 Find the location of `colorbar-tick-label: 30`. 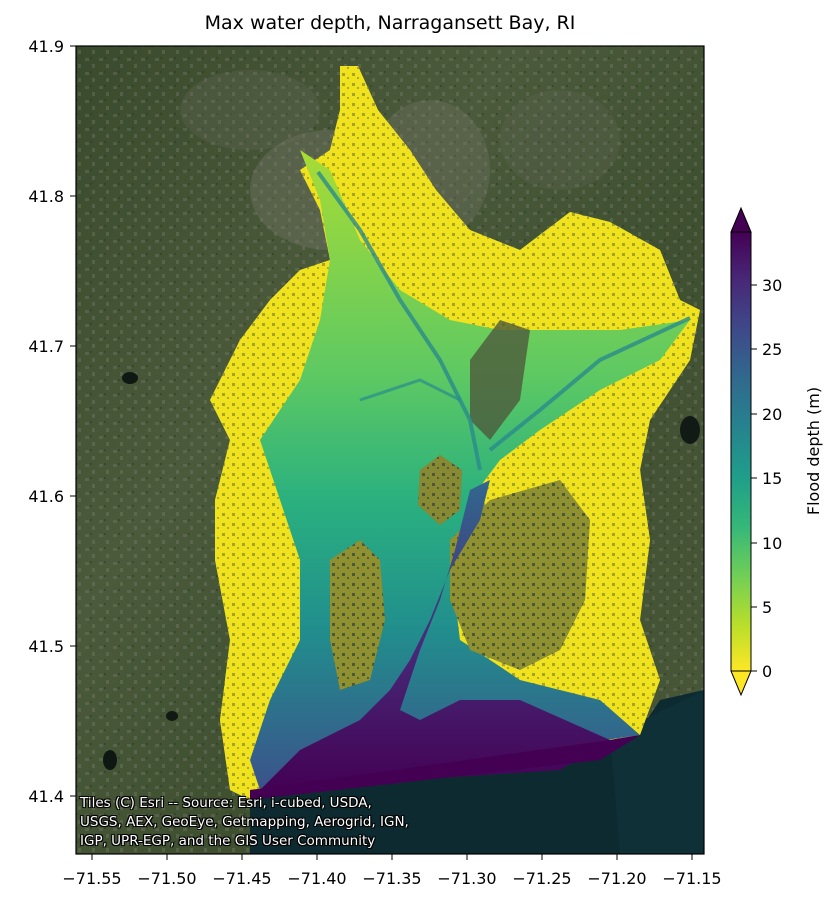

colorbar-tick-label: 30 is located at coordinates (772, 285).